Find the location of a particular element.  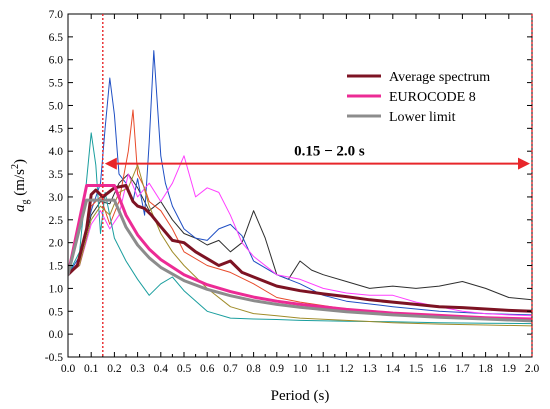

annotation-arrowhead-right is located at coordinates (524, 163).